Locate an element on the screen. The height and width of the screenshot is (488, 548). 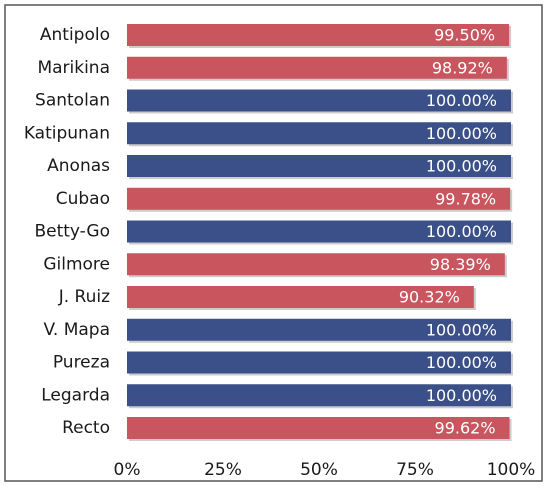
value-label: 98.92% is located at coordinates (462, 67).